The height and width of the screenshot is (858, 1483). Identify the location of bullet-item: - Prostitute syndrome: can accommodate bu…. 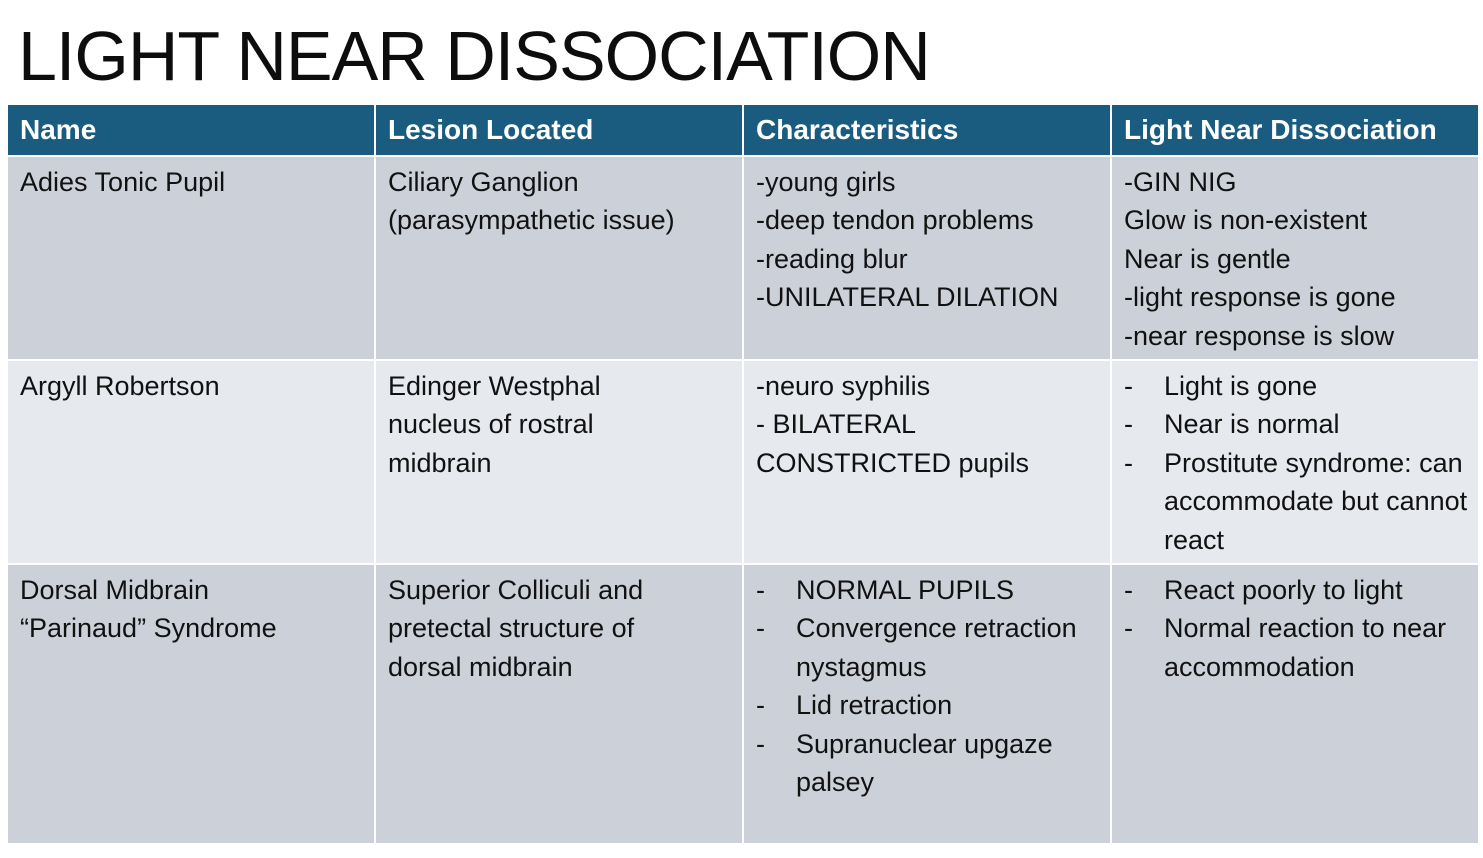
(1296, 501).